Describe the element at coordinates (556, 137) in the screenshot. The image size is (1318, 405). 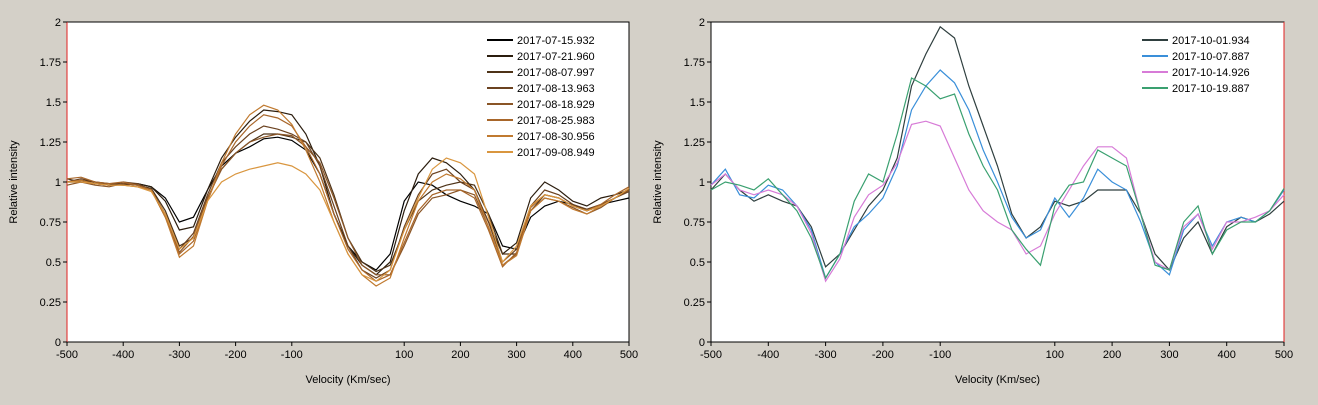
I see `legend-label: 2017-08-30.956` at that location.